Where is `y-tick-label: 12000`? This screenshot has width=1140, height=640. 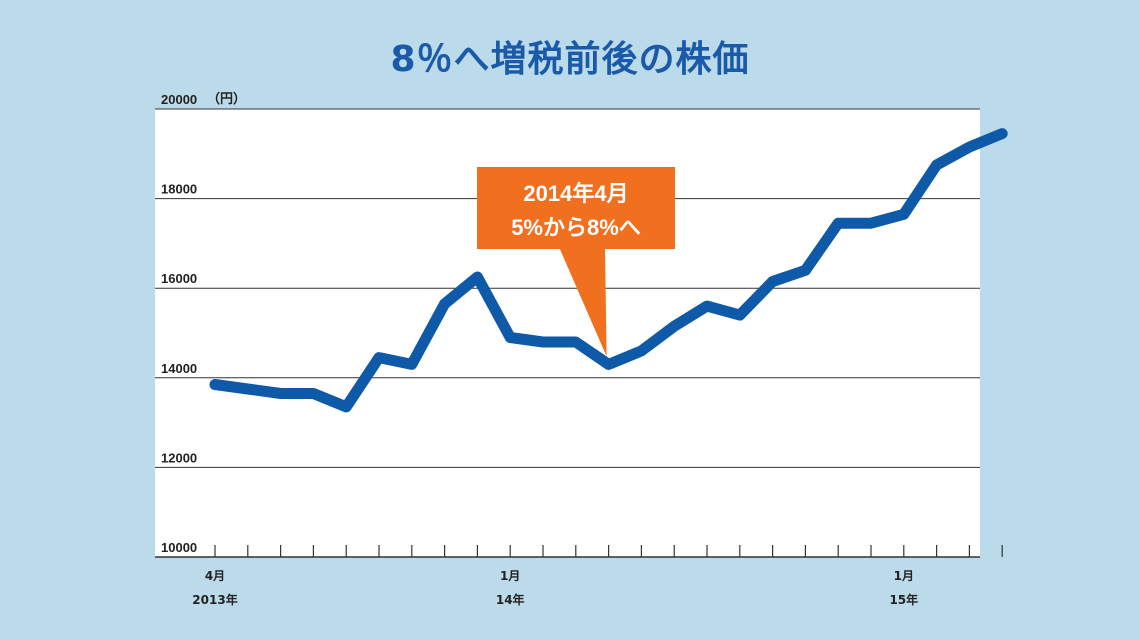 y-tick-label: 12000 is located at coordinates (179, 457).